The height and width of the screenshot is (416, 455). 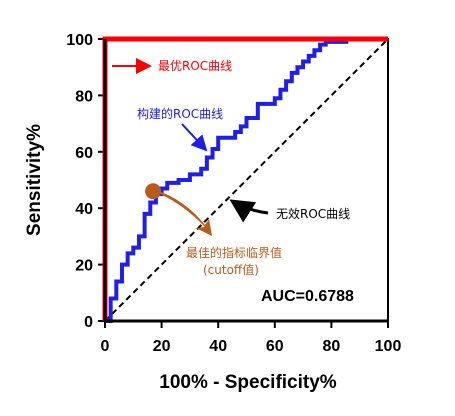 What do you see at coordinates (184, 213) in the screenshot?
I see `cutoff-arrow` at bounding box center [184, 213].